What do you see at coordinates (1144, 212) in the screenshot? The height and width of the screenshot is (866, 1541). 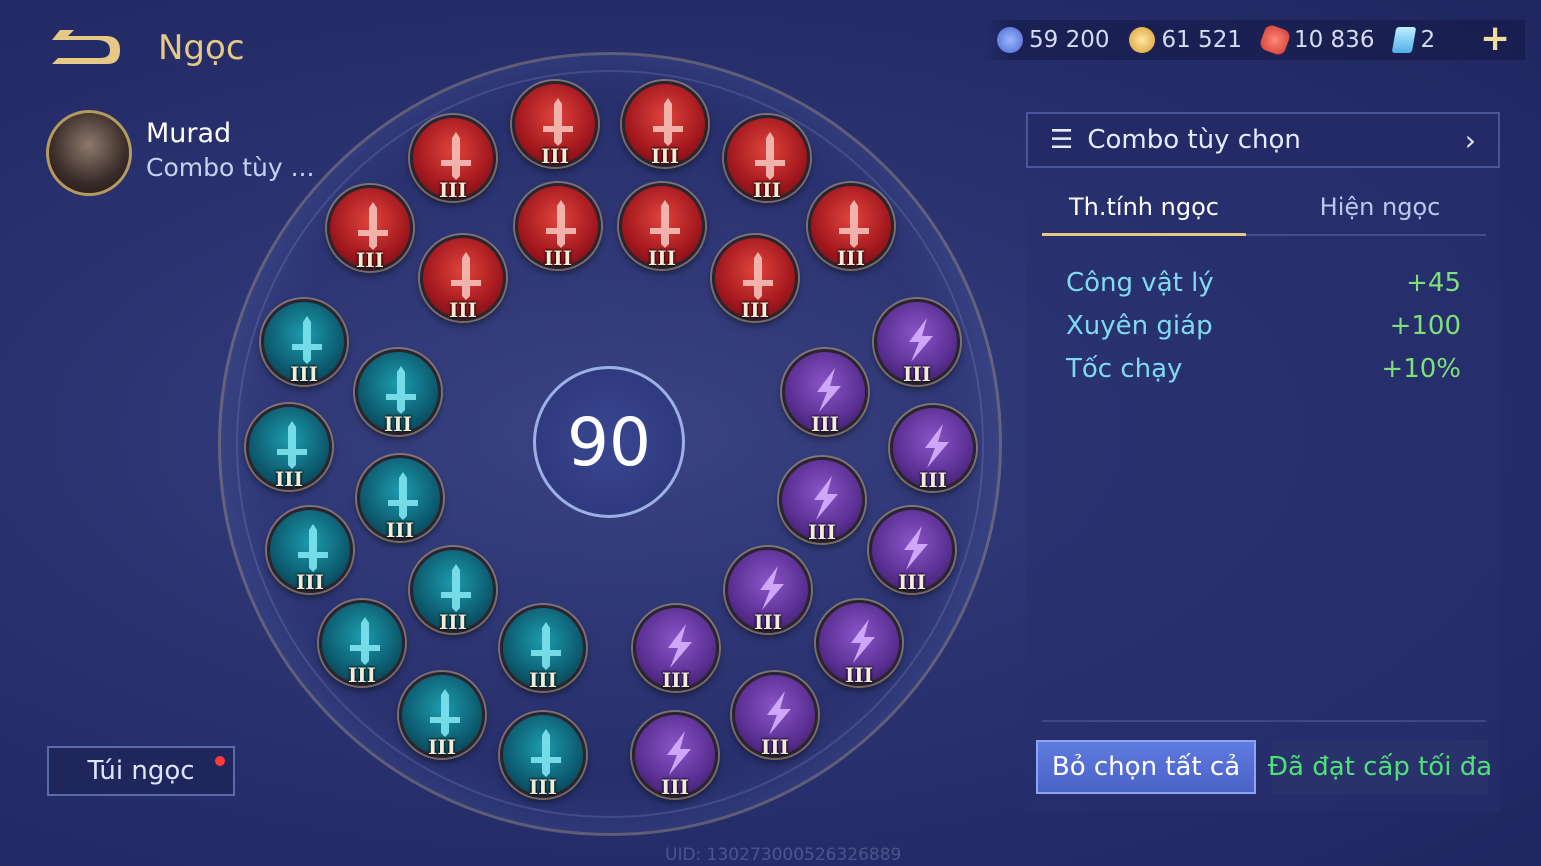 I see `tab-gem-stats: Th.tính ngọc` at bounding box center [1144, 212].